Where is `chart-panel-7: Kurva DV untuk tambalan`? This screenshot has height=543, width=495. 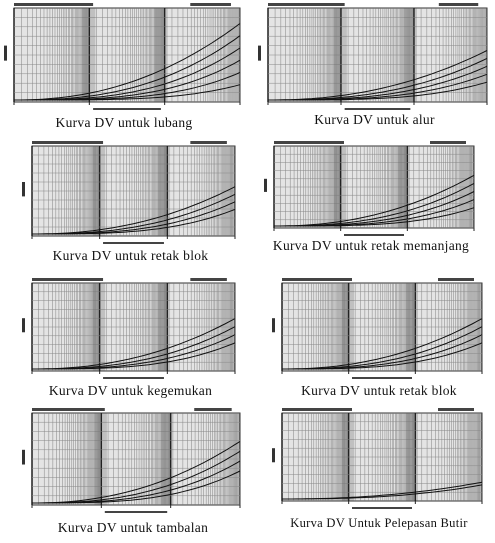 chart-panel-7: Kurva DV untuk tambalan is located at coordinates (133, 474).